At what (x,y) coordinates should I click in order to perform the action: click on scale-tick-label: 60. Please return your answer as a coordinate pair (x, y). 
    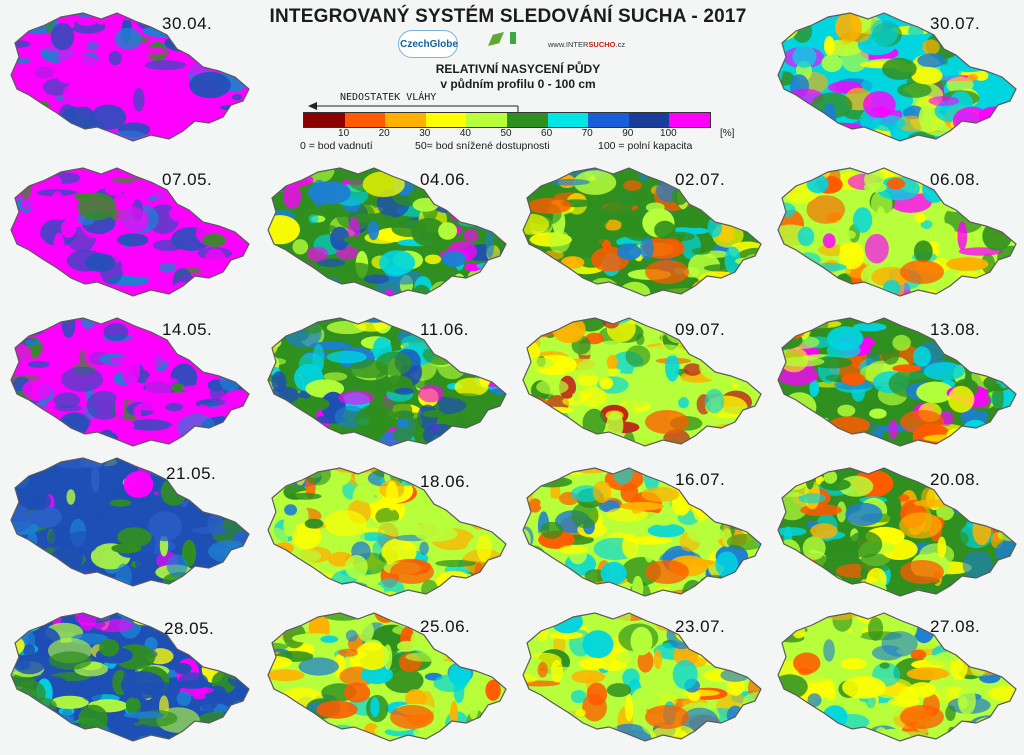
    Looking at the image, I should click on (547, 133).